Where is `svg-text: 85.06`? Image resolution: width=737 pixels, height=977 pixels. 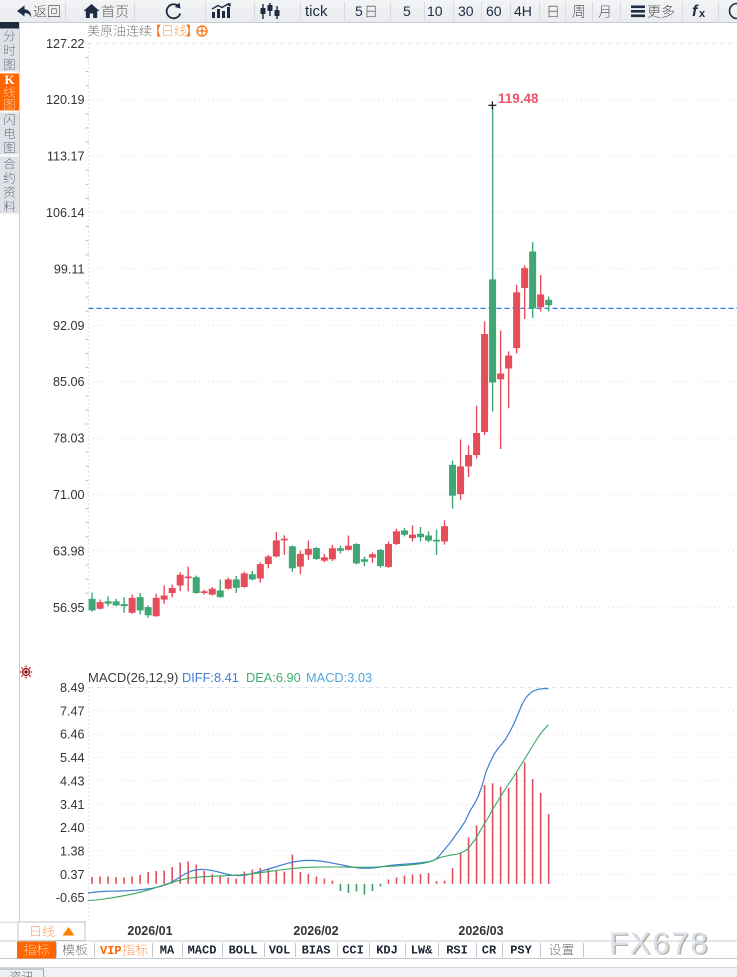
svg-text: 85.06 is located at coordinates (69, 382).